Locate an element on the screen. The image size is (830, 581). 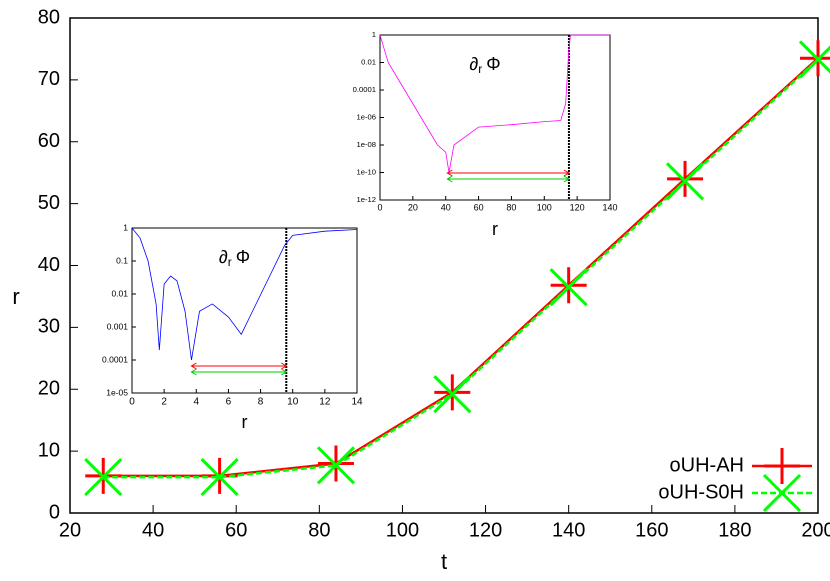
x-tick-label: 200 is located at coordinates (815, 530).